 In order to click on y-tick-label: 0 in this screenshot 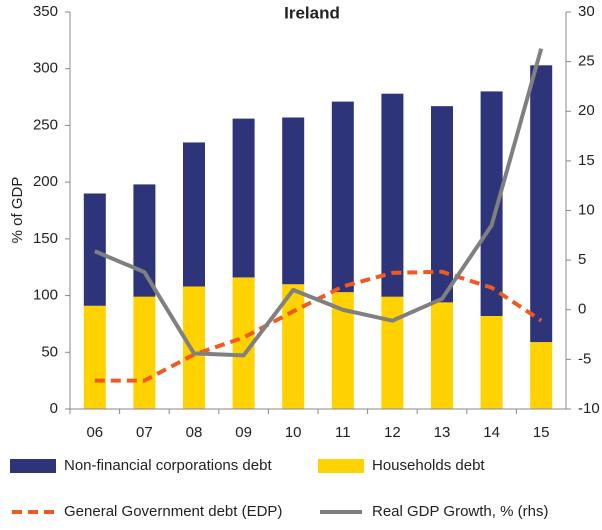, I will do `click(54, 408)`.